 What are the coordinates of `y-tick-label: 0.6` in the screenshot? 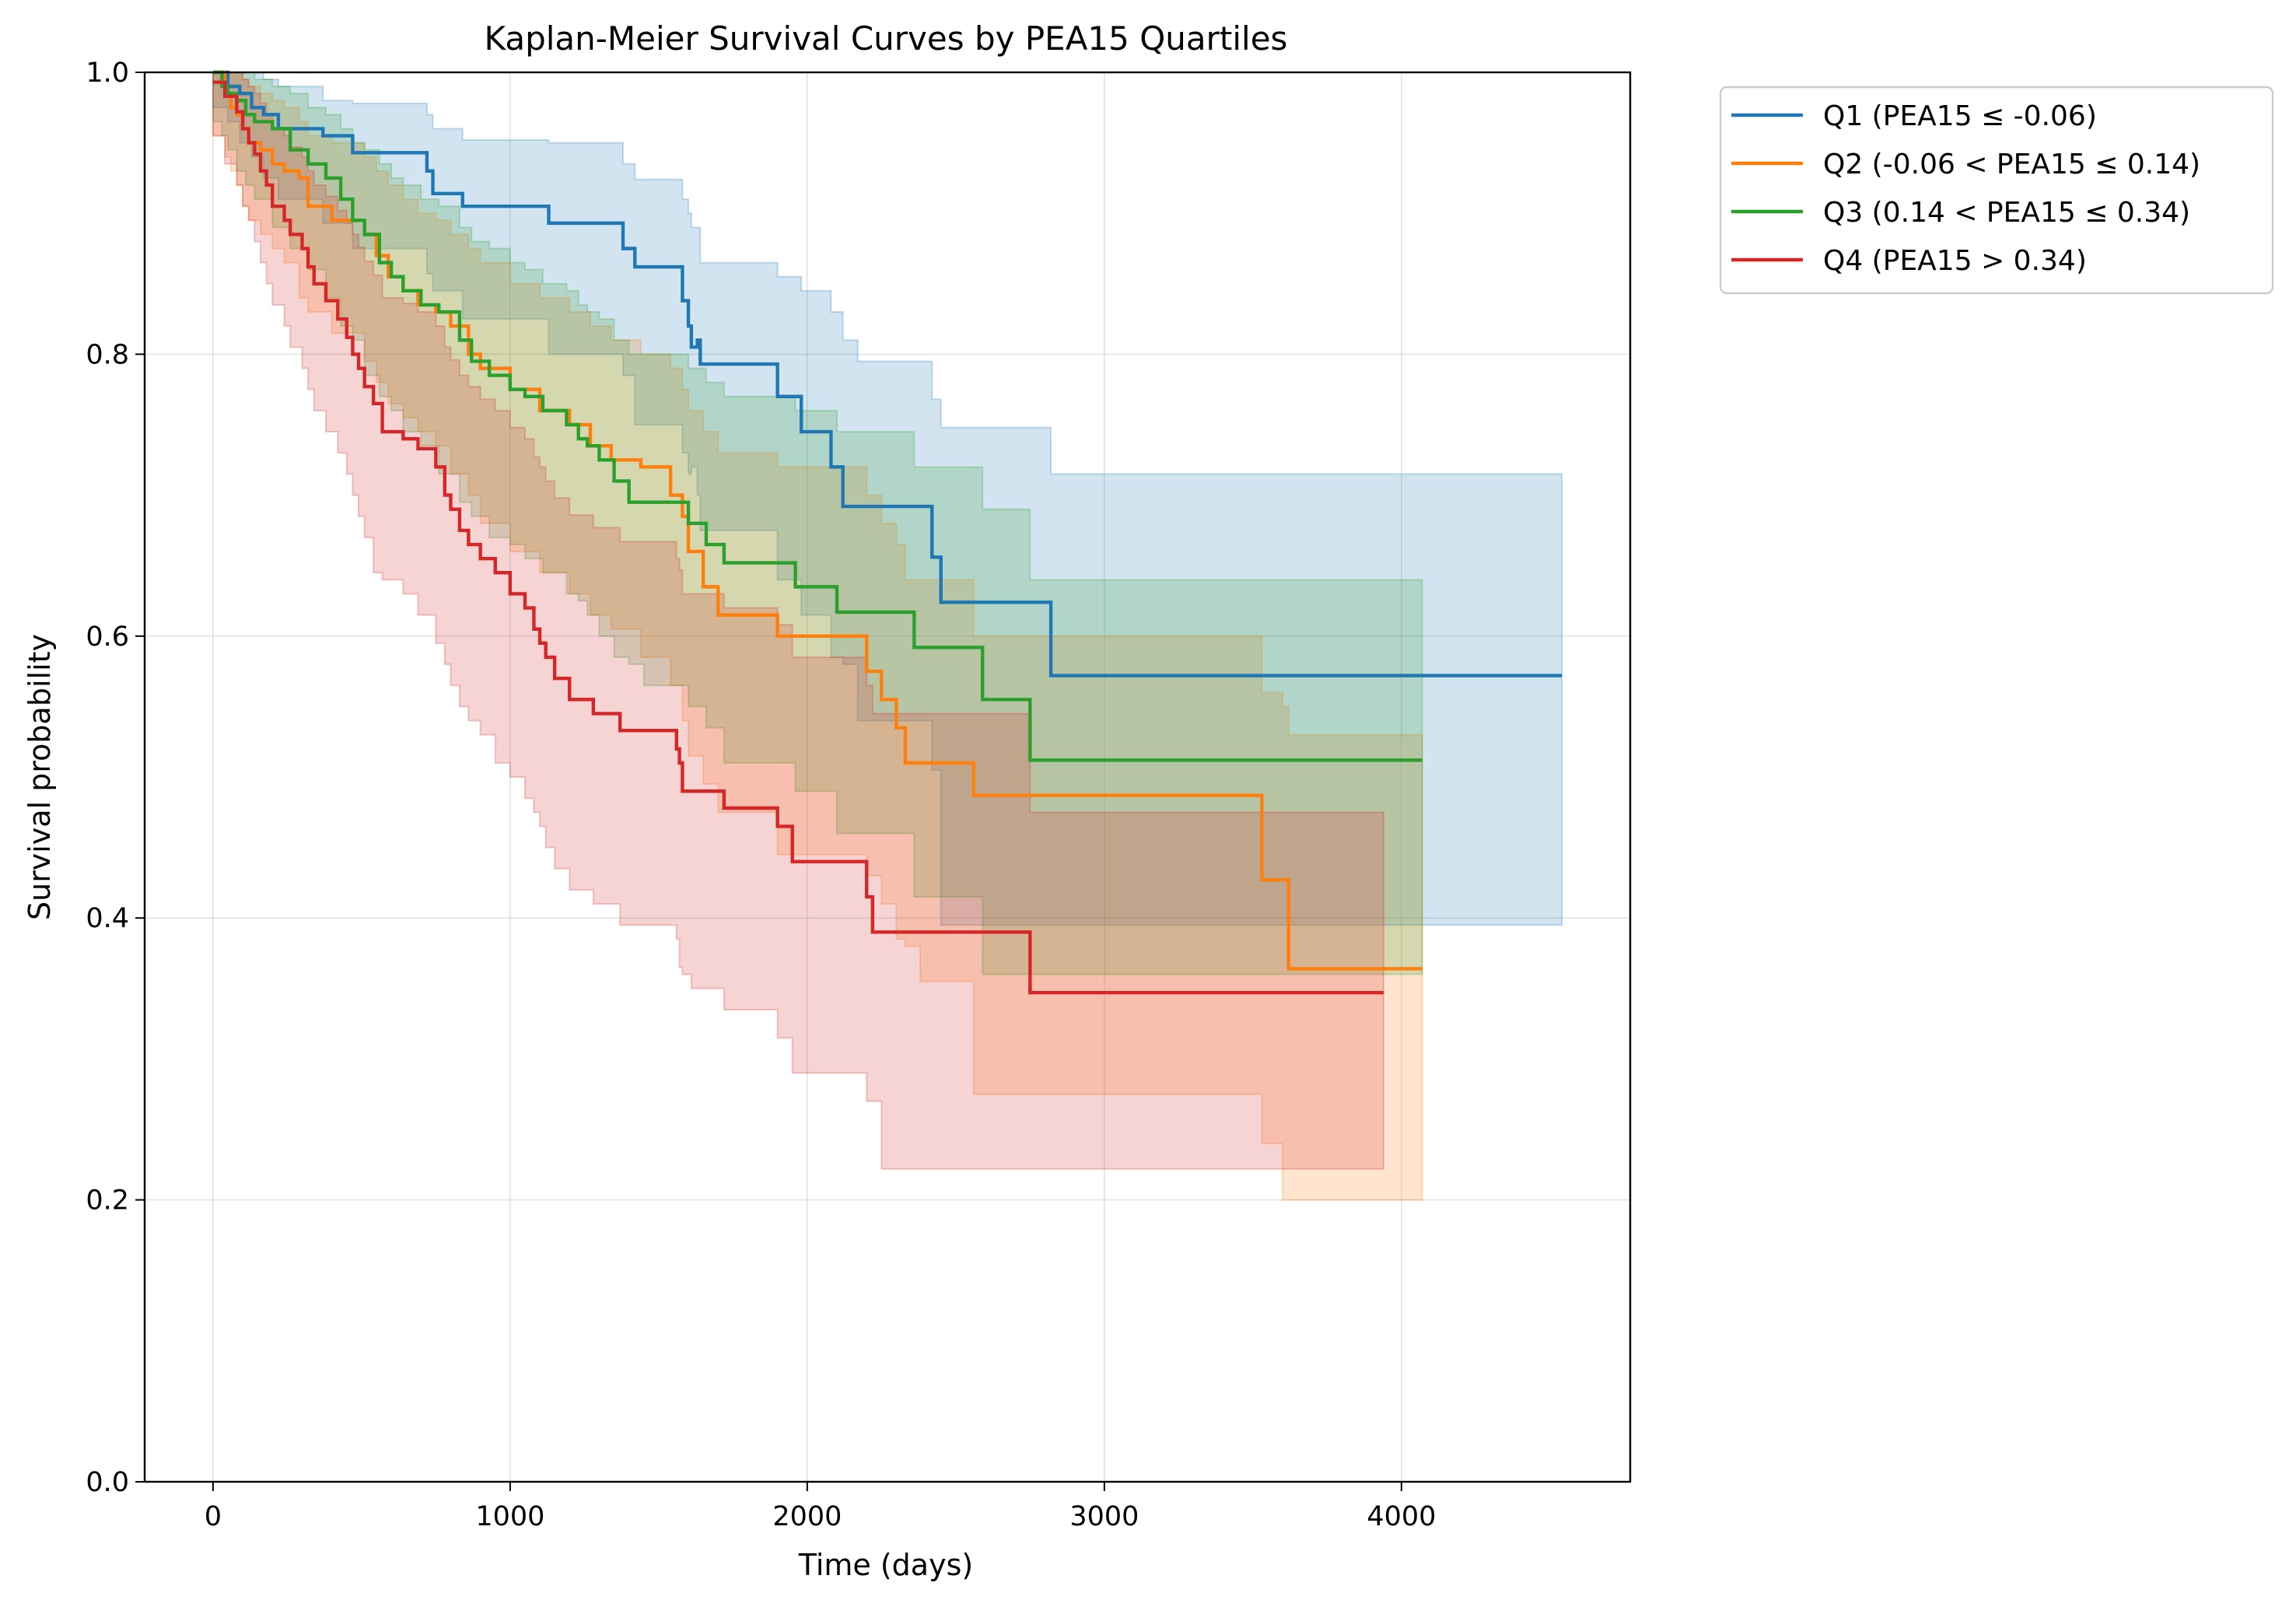 It's located at (108, 637).